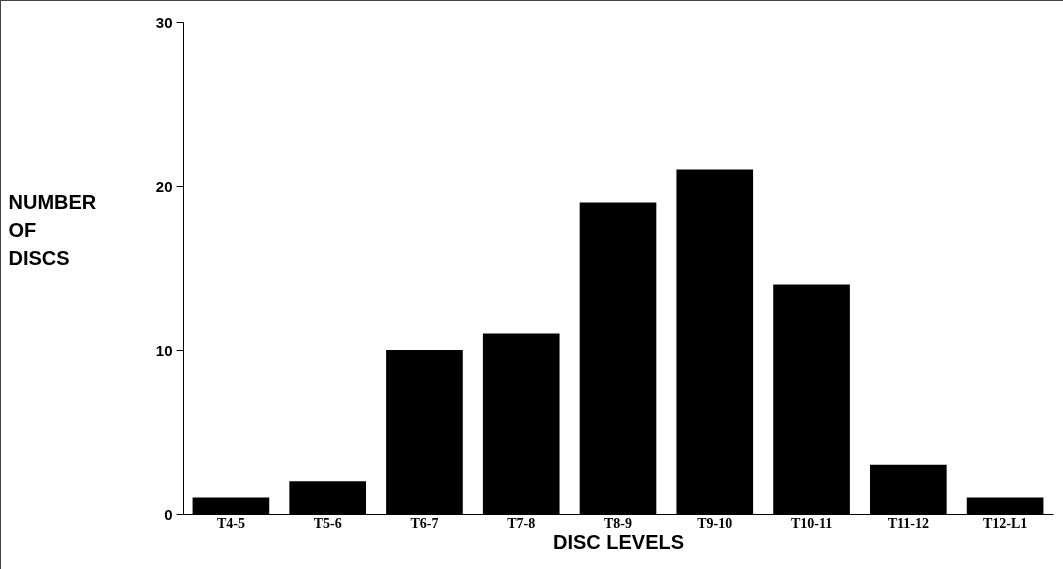 The width and height of the screenshot is (1063, 569). Describe the element at coordinates (230, 523) in the screenshot. I see `x-tick-label: T4-5` at that location.